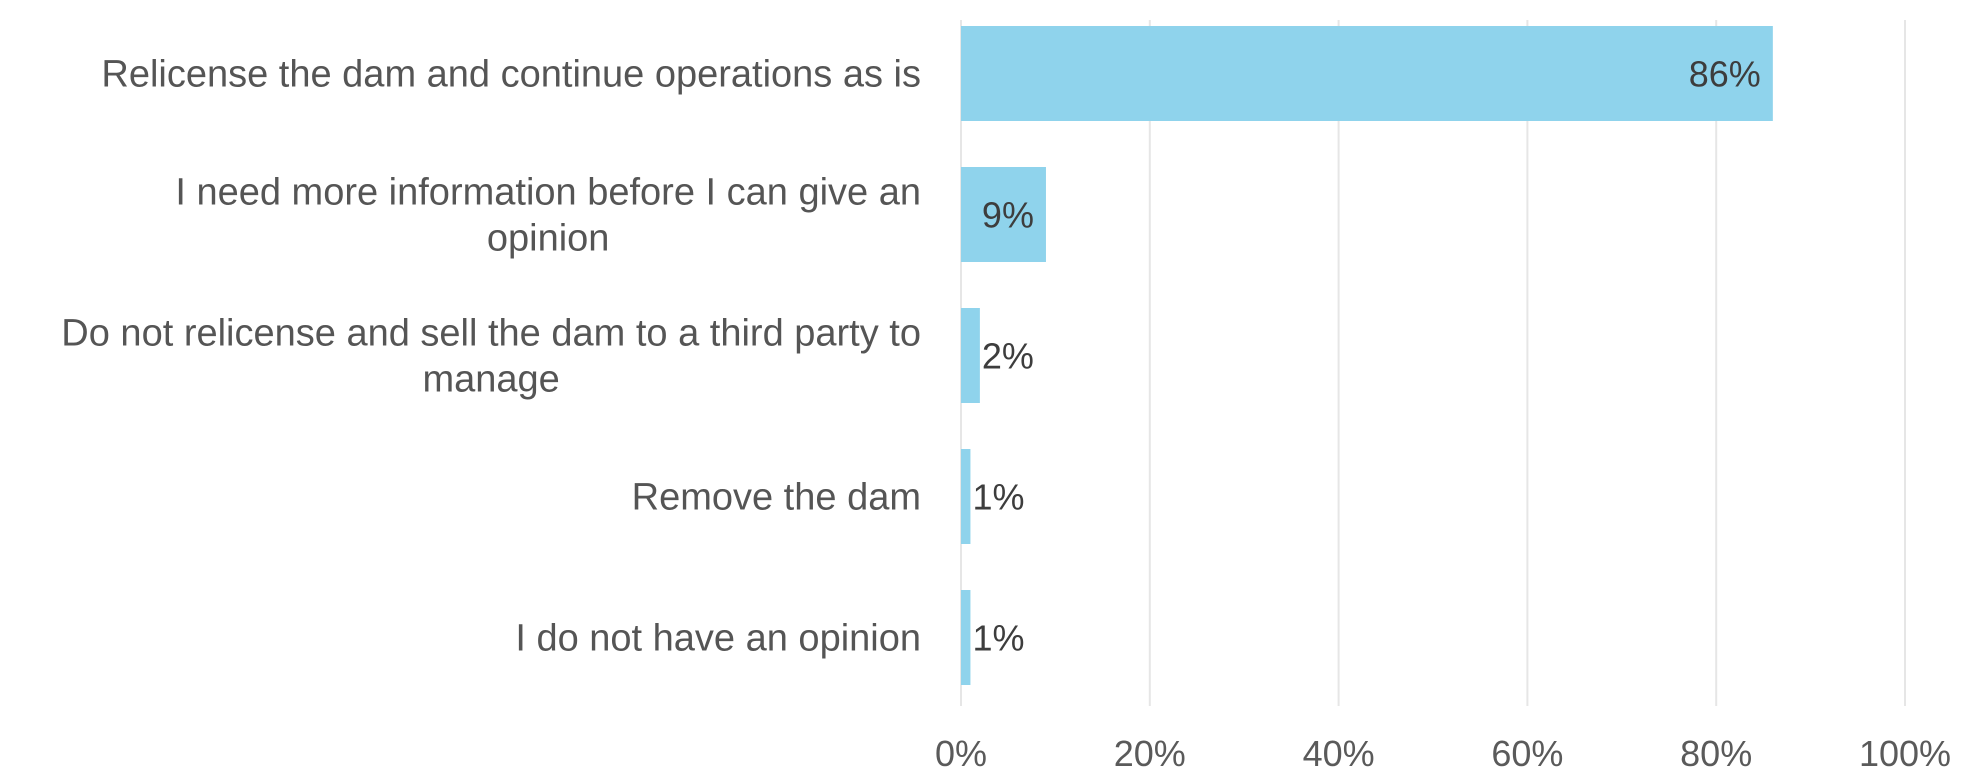 The height and width of the screenshot is (781, 1965). I want to click on x-tick-label: 20%, so click(1150, 753).